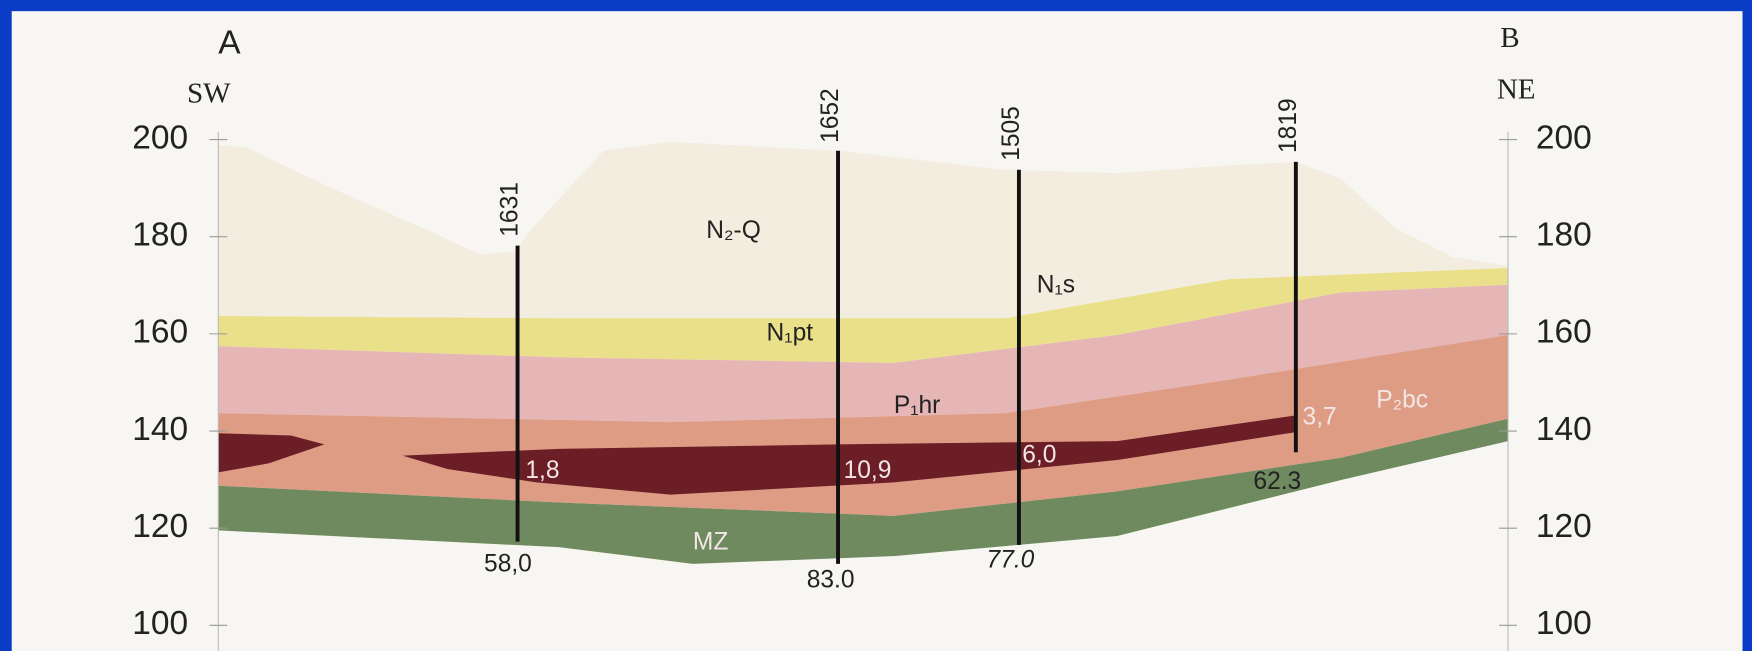  Describe the element at coordinates (830, 115) in the screenshot. I see `borehole-id: 1652` at that location.